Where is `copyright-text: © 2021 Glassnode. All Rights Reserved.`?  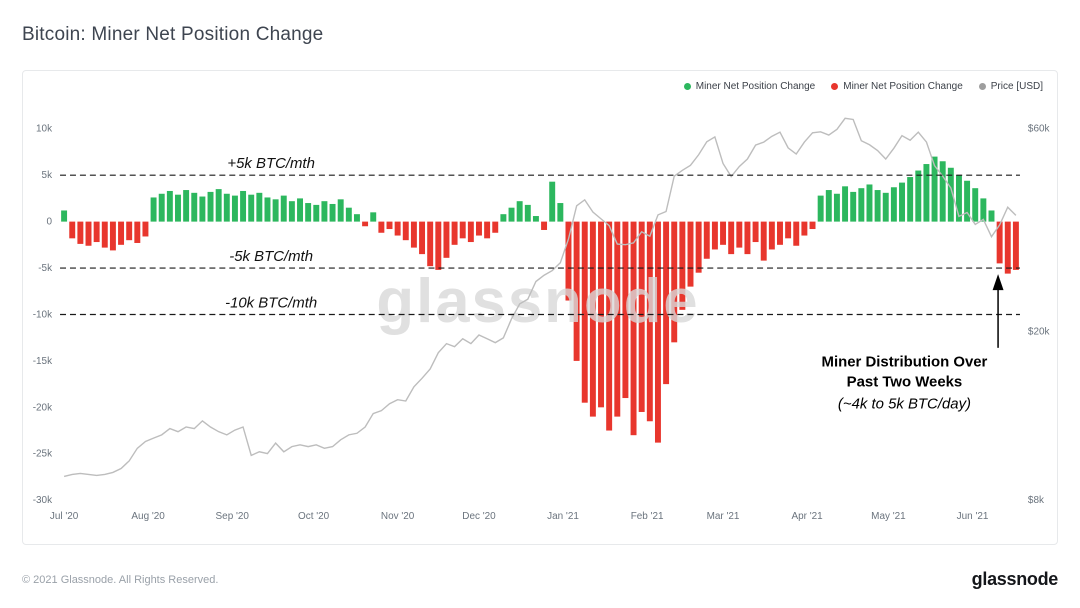 copyright-text: © 2021 Glassnode. All Rights Reserved. is located at coordinates (120, 580).